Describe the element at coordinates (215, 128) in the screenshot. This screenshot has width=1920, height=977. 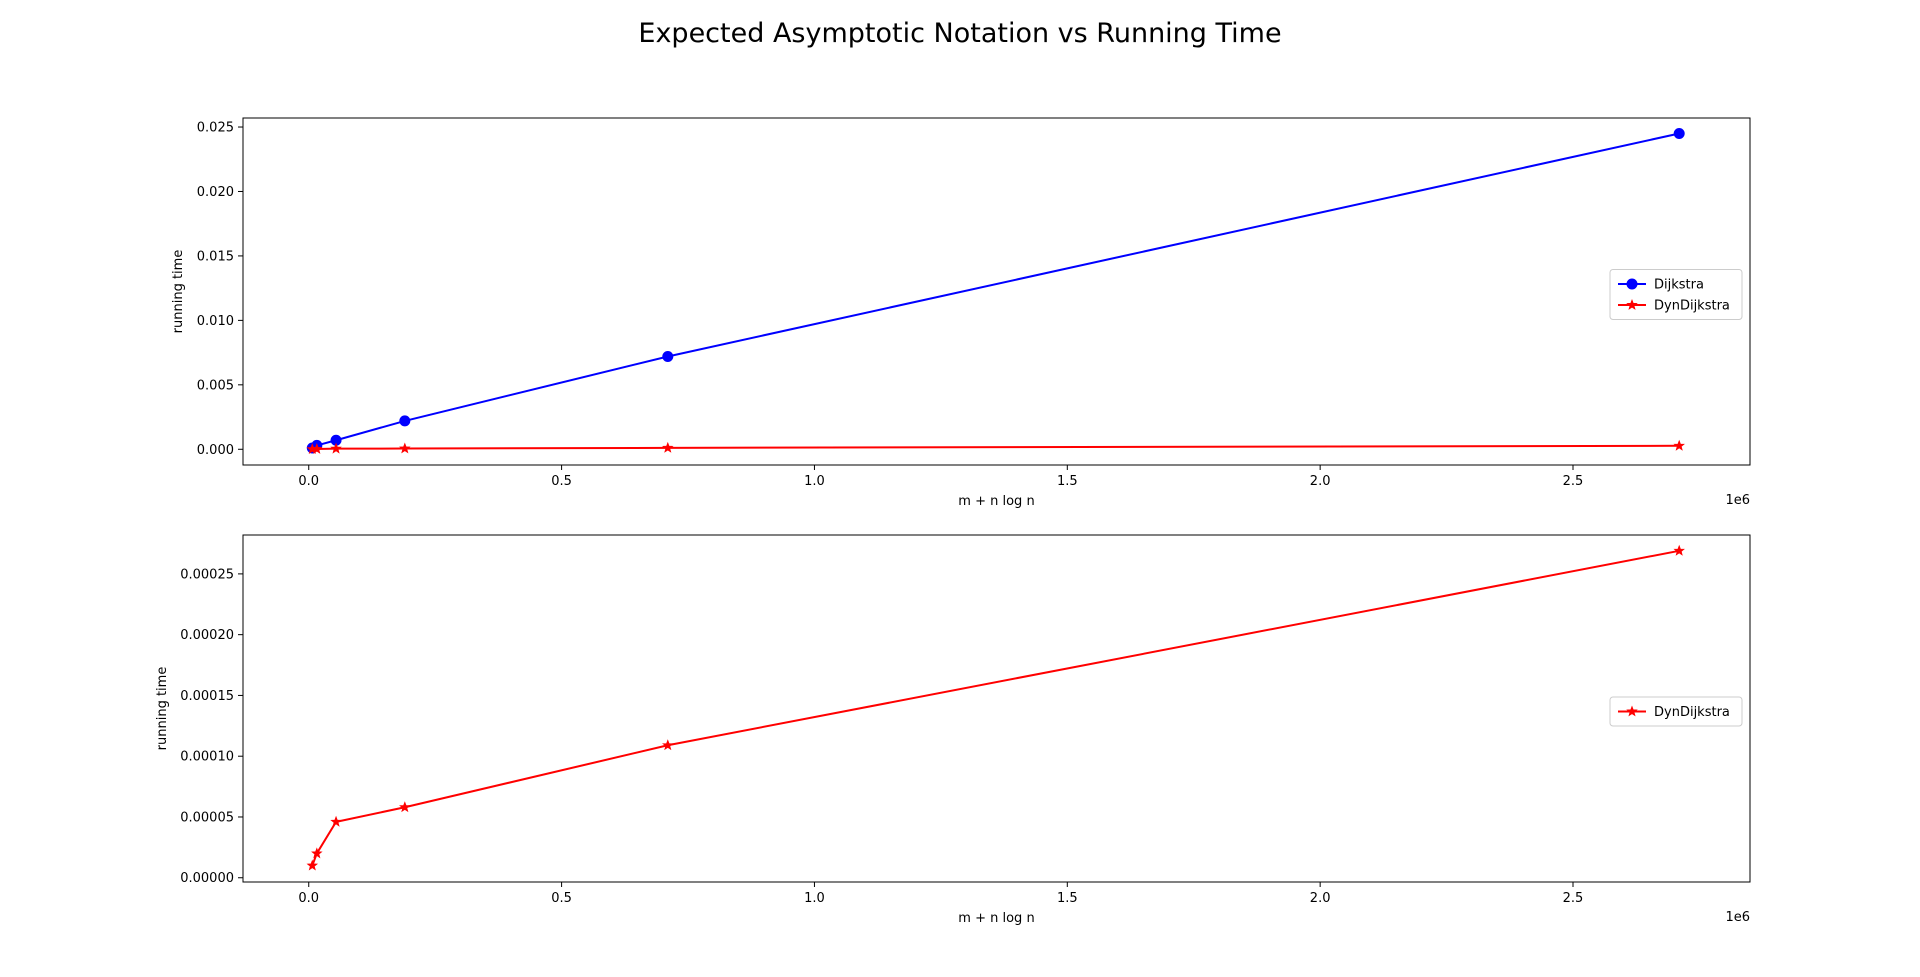
I see `y-tick-label: 0.025` at that location.